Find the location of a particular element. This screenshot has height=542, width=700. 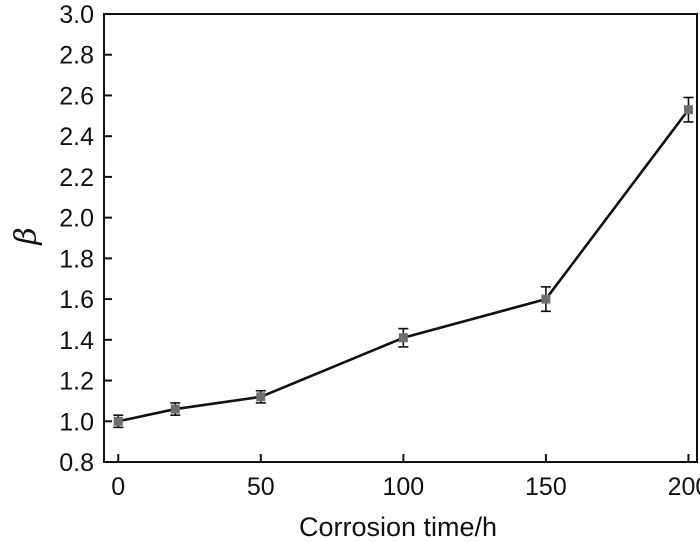

y-tick-label: 0.8 is located at coordinates (76, 463).